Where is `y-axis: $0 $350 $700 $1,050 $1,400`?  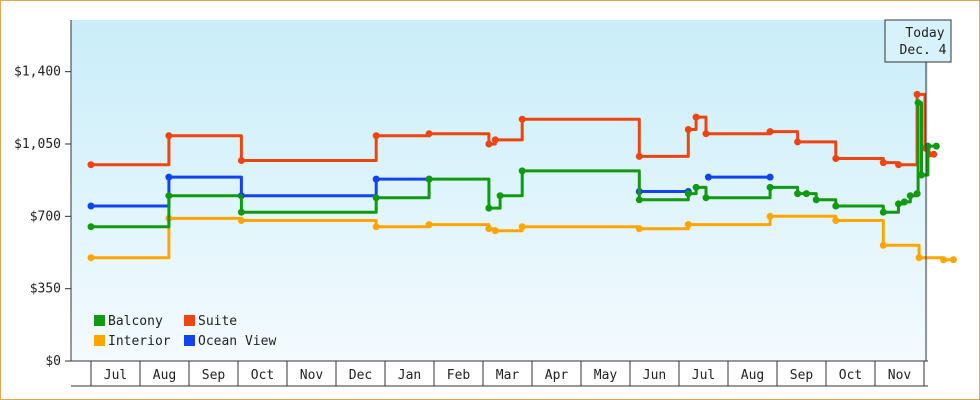 y-axis: $0 $350 $700 $1,050 $1,400 is located at coordinates (43, 194).